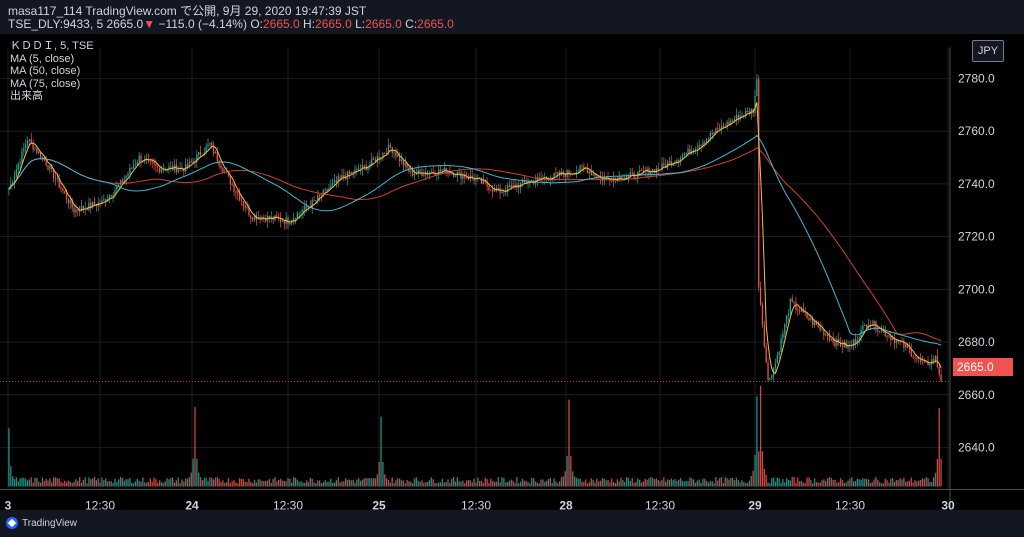 This screenshot has height=537, width=1024. I want to click on price-tick-label: 2640.0, so click(976, 448).